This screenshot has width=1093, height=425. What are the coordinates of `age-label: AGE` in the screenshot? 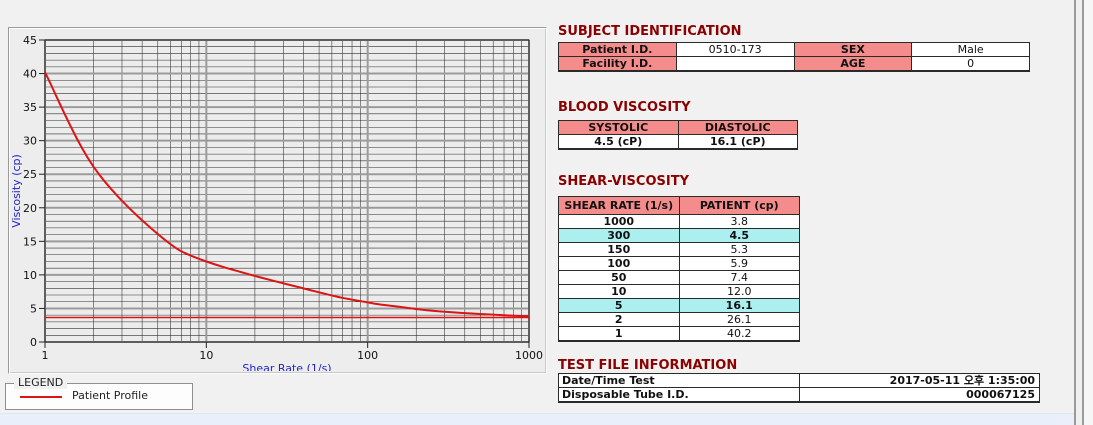 It's located at (853, 64).